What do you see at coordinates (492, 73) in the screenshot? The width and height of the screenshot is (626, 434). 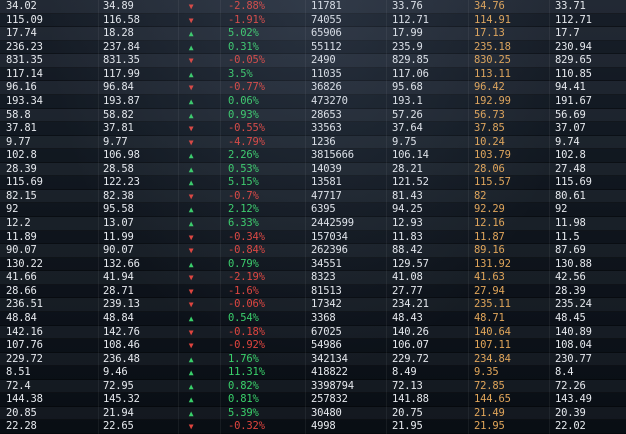 I see `previous-price: 113.11` at bounding box center [492, 73].